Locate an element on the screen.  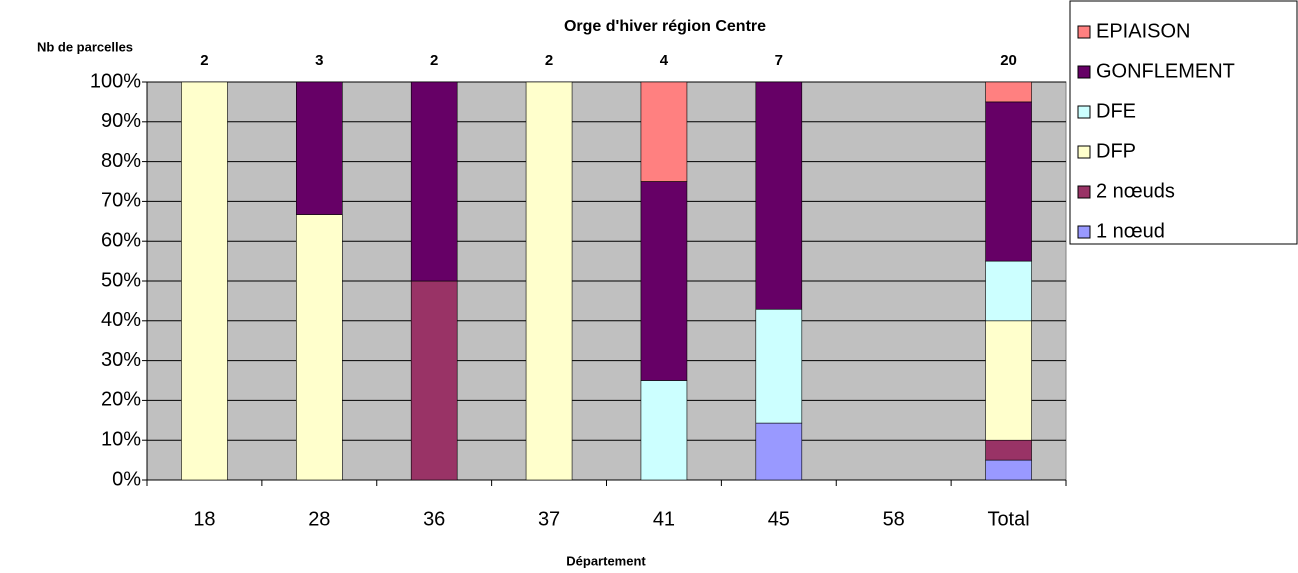
x-tick-label: 28 is located at coordinates (319, 519).